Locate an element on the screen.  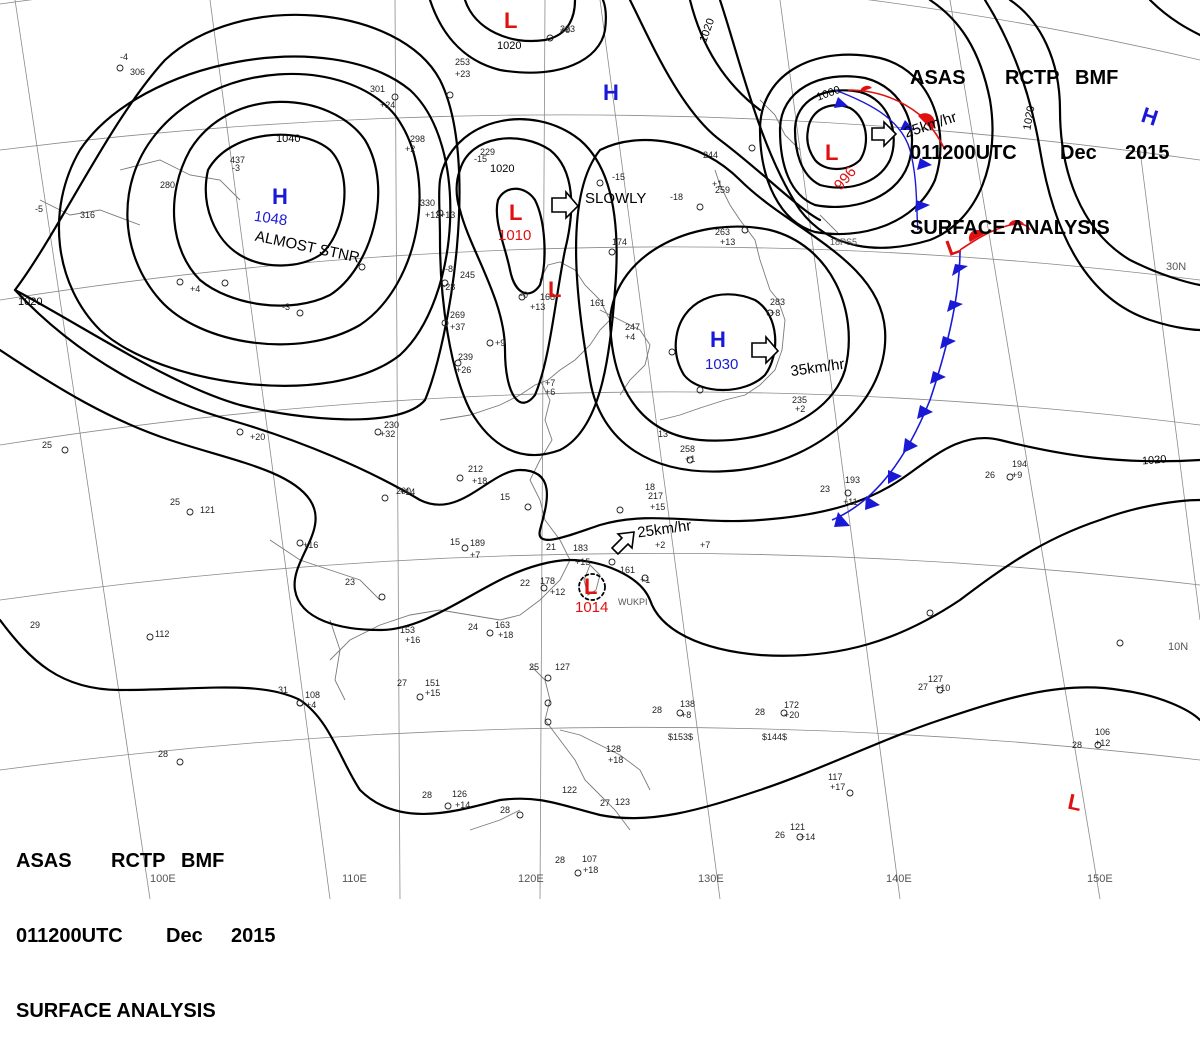
svg-text: 128 is located at coordinates (613, 749).